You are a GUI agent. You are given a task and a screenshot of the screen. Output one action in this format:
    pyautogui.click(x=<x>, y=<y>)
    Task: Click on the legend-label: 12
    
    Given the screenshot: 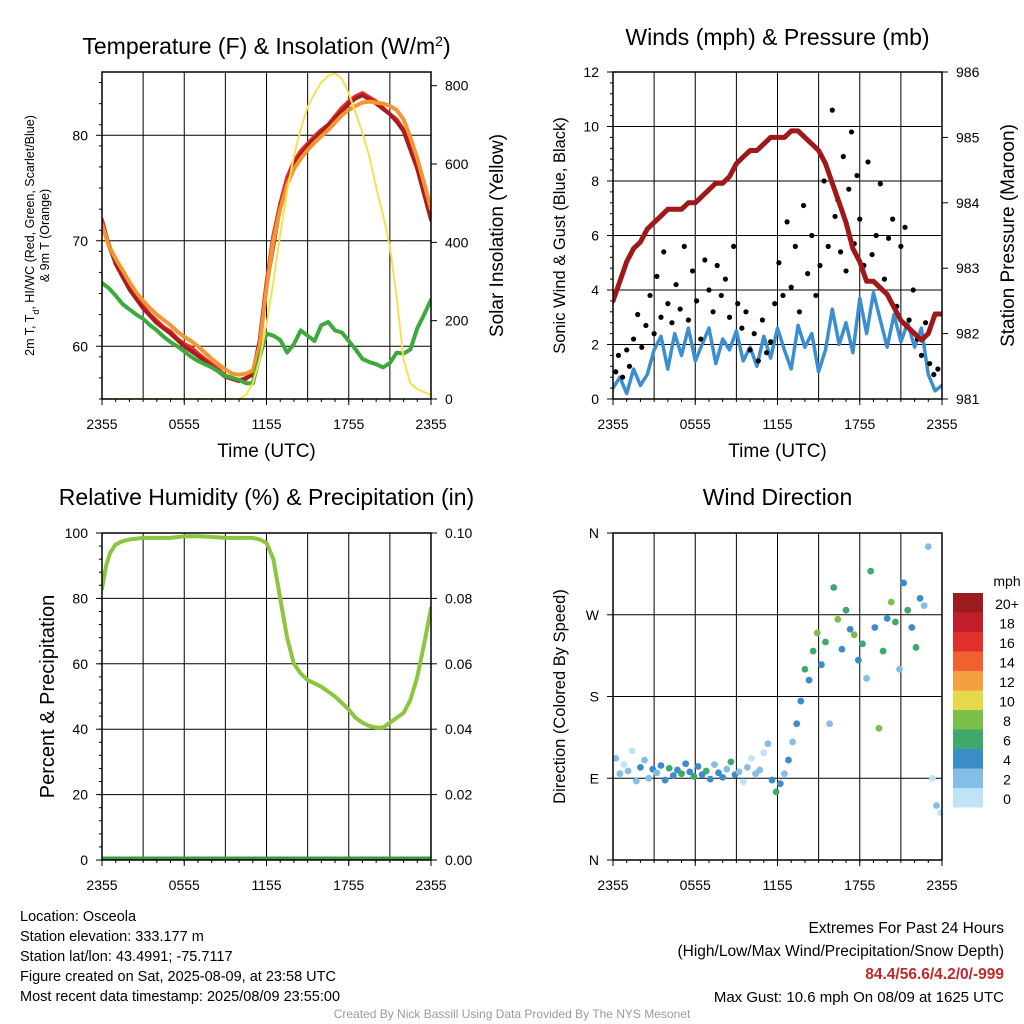 What is the action you would take?
    pyautogui.click(x=1007, y=682)
    